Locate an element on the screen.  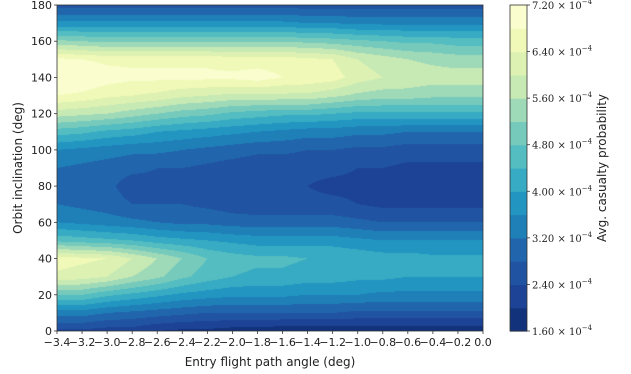
x-tick-label: −3.4 is located at coordinates (57, 342).